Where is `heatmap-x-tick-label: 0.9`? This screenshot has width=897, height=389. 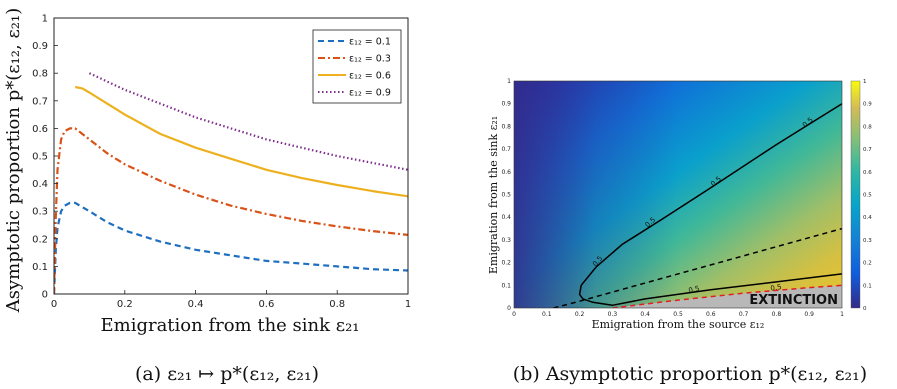 heatmap-x-tick-label: 0.9 is located at coordinates (809, 314).